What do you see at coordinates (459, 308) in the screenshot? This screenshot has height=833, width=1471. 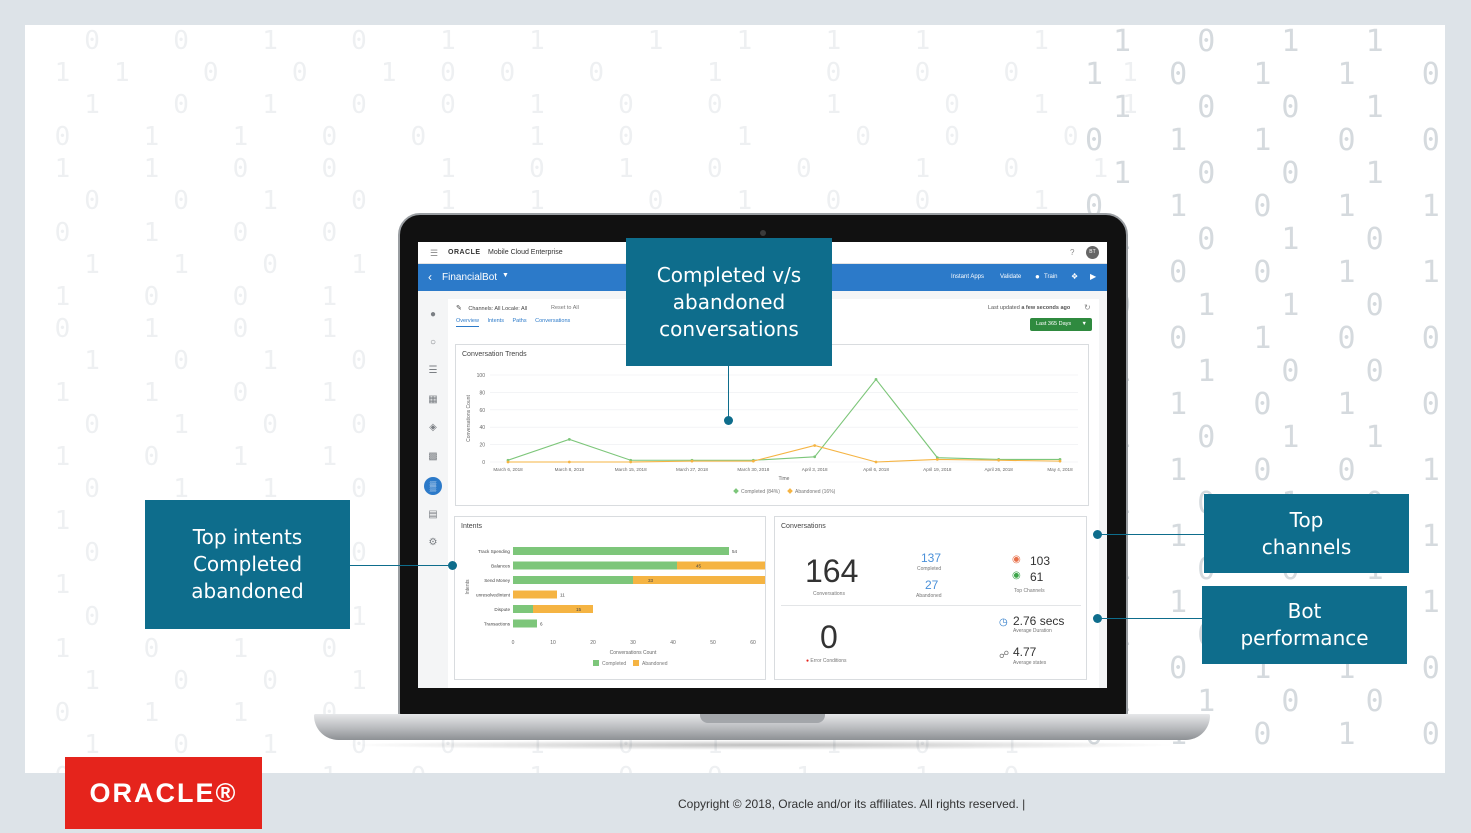 I see `pencil-icon: ✎` at bounding box center [459, 308].